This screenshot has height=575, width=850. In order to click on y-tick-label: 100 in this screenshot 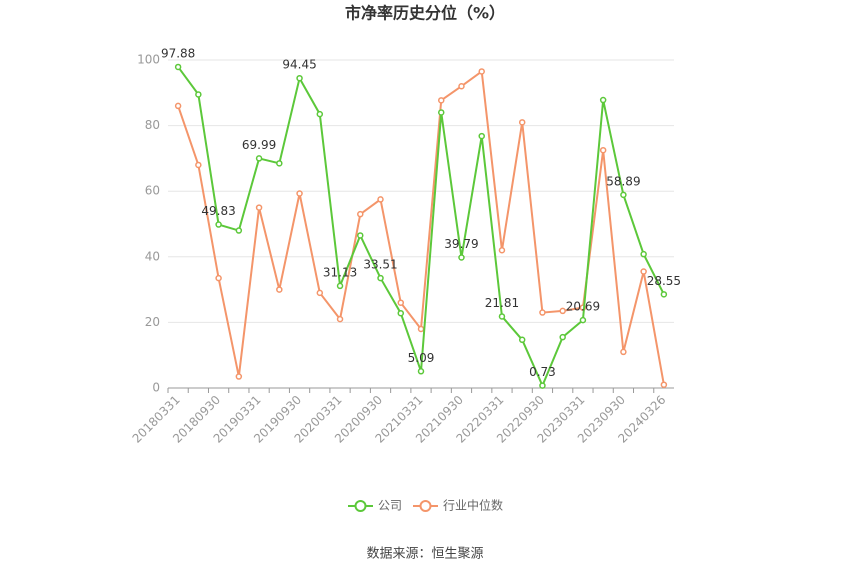, I will do `click(148, 60)`.